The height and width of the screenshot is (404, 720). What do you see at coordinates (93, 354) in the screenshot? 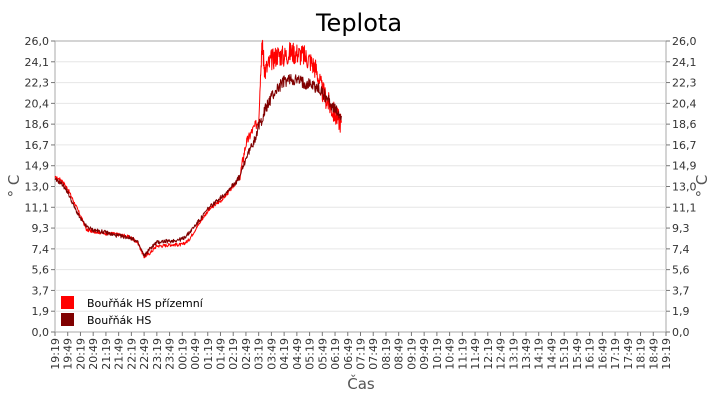
I see `x-tick-label: 20:49` at bounding box center [93, 354].